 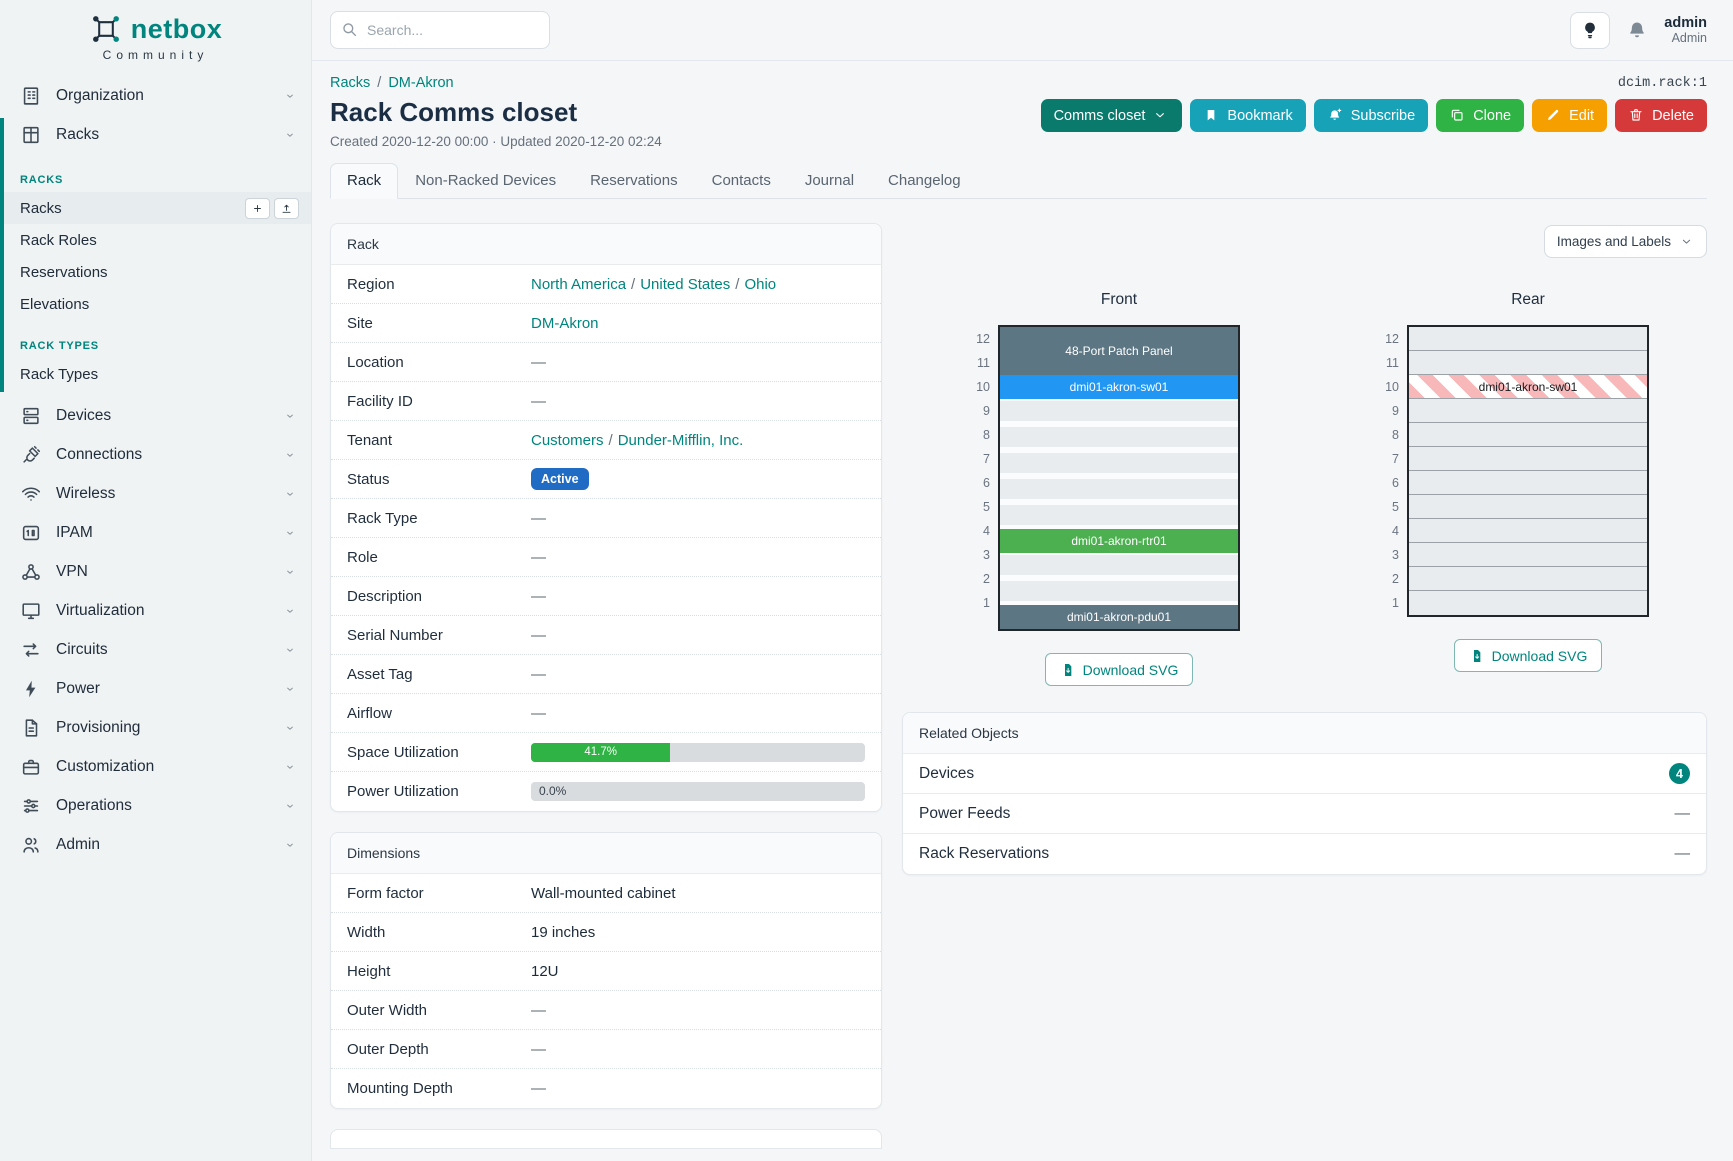 I want to click on rack-unit-rear-8-empty, so click(x=1528, y=435).